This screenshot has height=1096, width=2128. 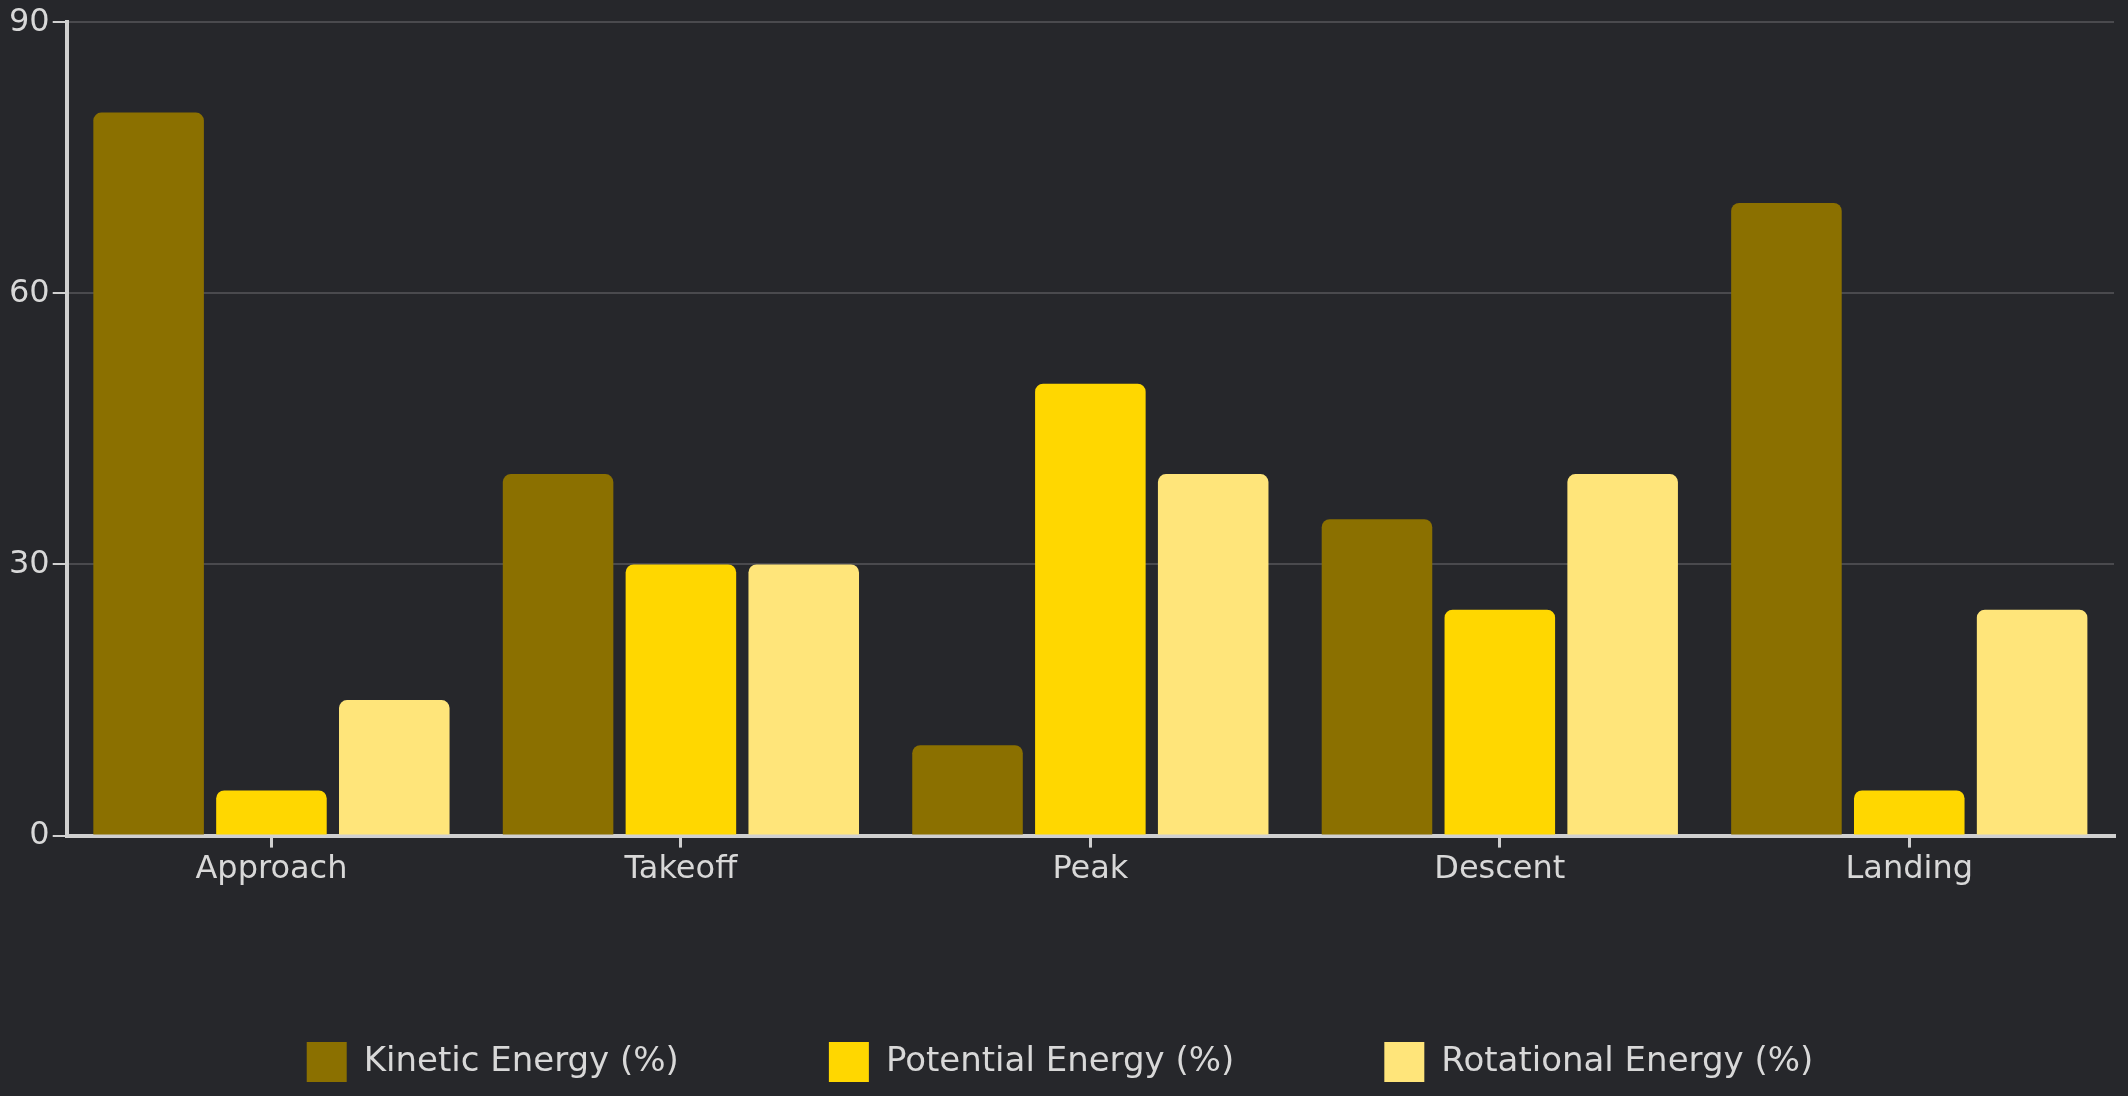 I want to click on x-tick-label: Peak, so click(x=1090, y=867).